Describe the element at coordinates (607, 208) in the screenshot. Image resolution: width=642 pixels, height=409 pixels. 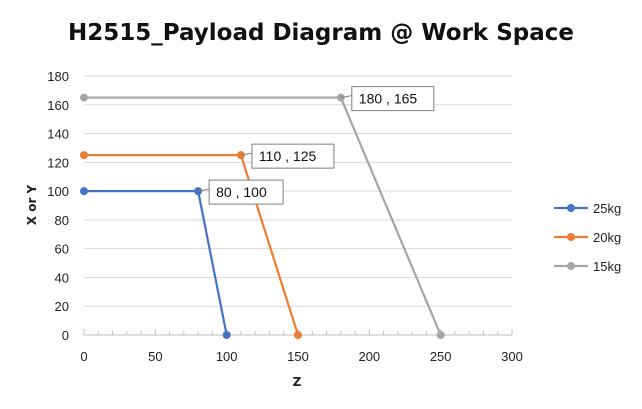
I see `legend-label: 25kg` at that location.